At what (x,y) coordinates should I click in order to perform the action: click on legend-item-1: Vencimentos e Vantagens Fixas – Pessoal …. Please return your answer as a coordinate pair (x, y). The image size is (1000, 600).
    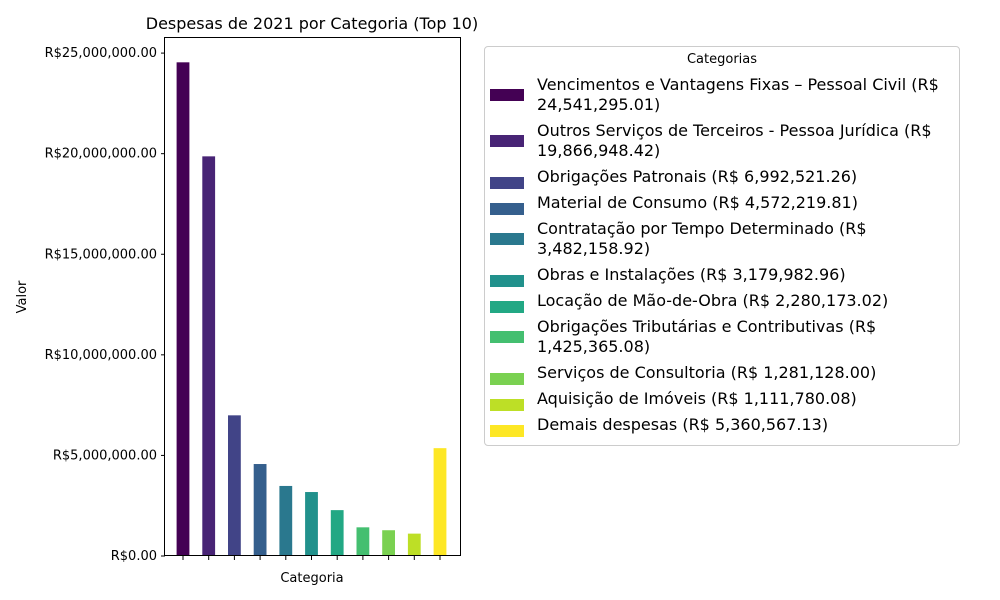
    Looking at the image, I should click on (722, 98).